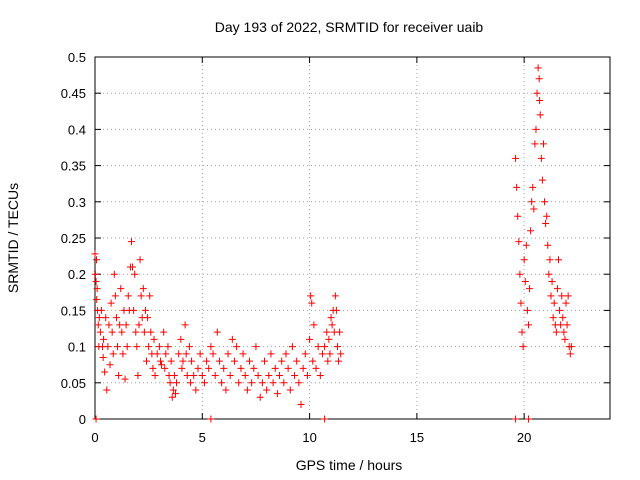 Image resolution: width=640 pixels, height=480 pixels. Describe the element at coordinates (202, 437) in the screenshot. I see `x-tick-label: 5` at that location.